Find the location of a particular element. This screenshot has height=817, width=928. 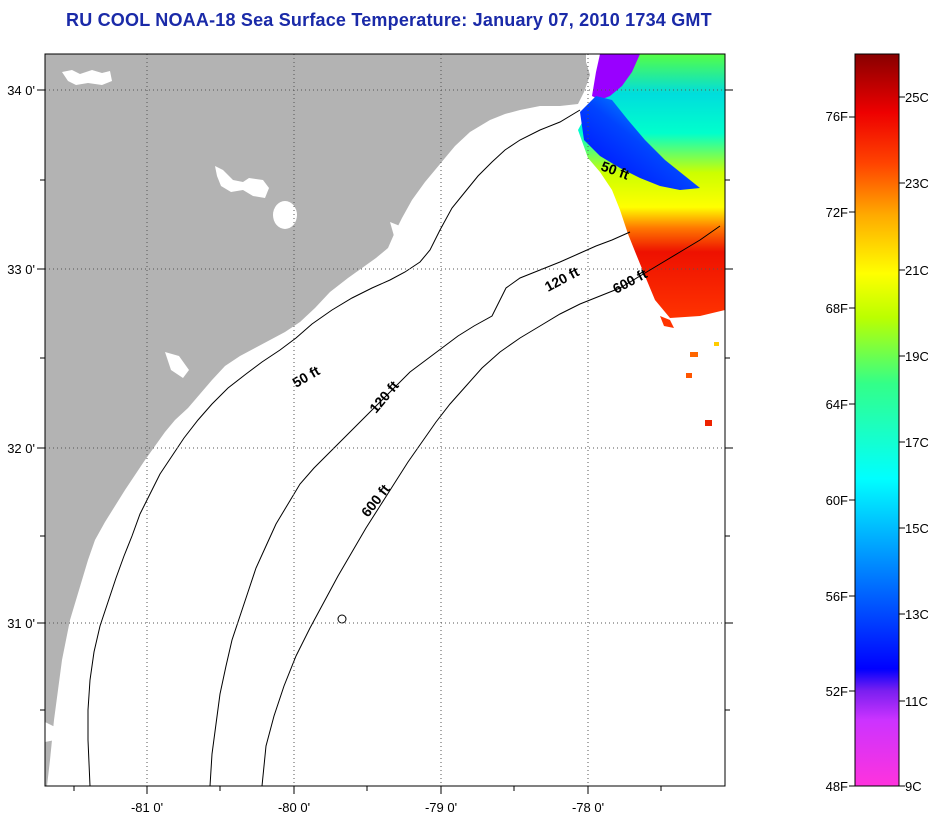

colorbar-c-label: 15C is located at coordinates (916, 528).